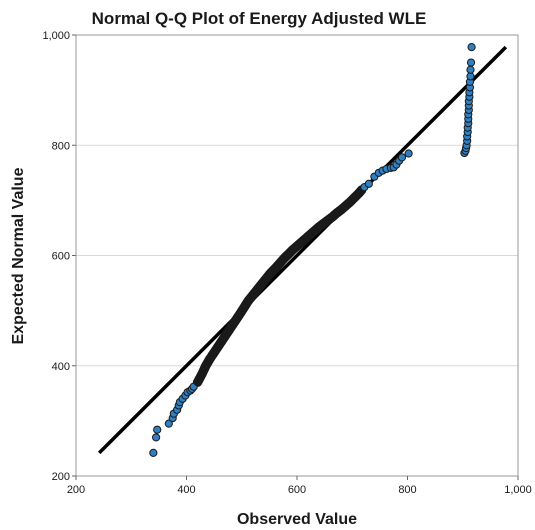 This screenshot has width=535, height=530. Describe the element at coordinates (186, 490) in the screenshot. I see `x-tick-label: 400` at that location.